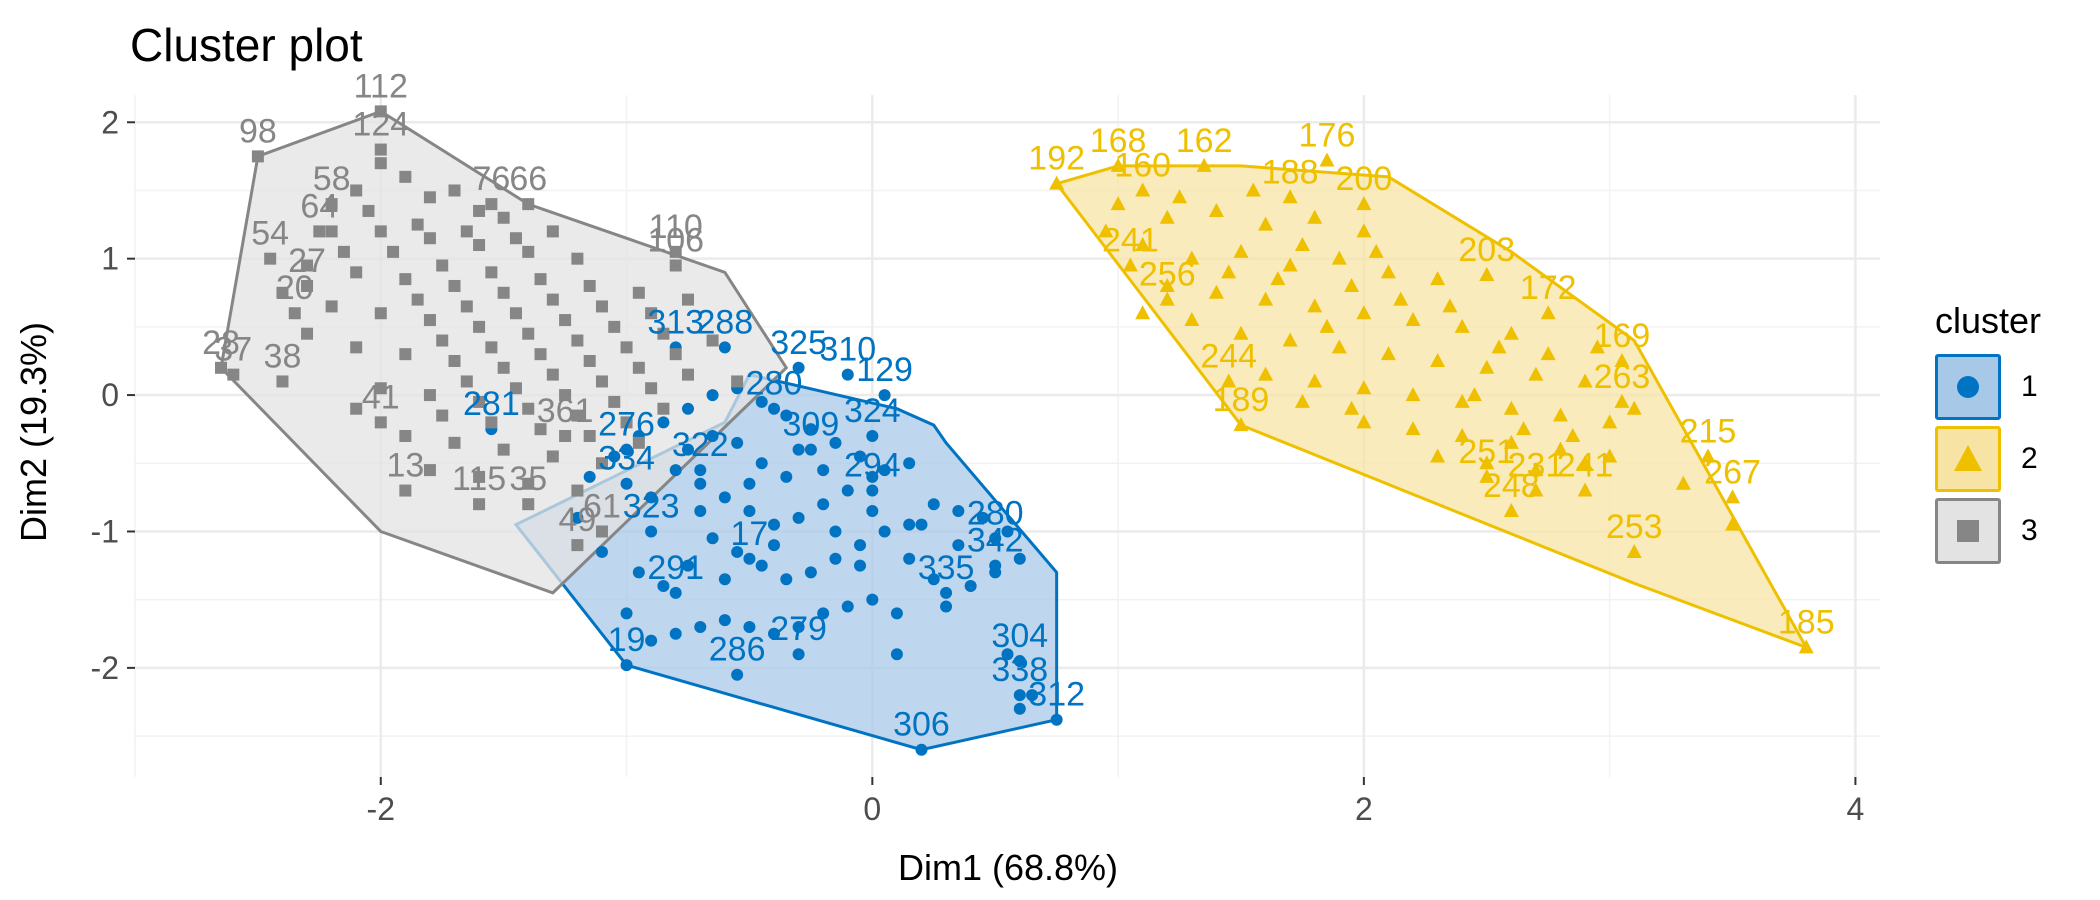 Image resolution: width=2100 pixels, height=900 pixels. What do you see at coordinates (380, 125) in the screenshot?
I see `point-label-cluster-3: 124` at bounding box center [380, 125].